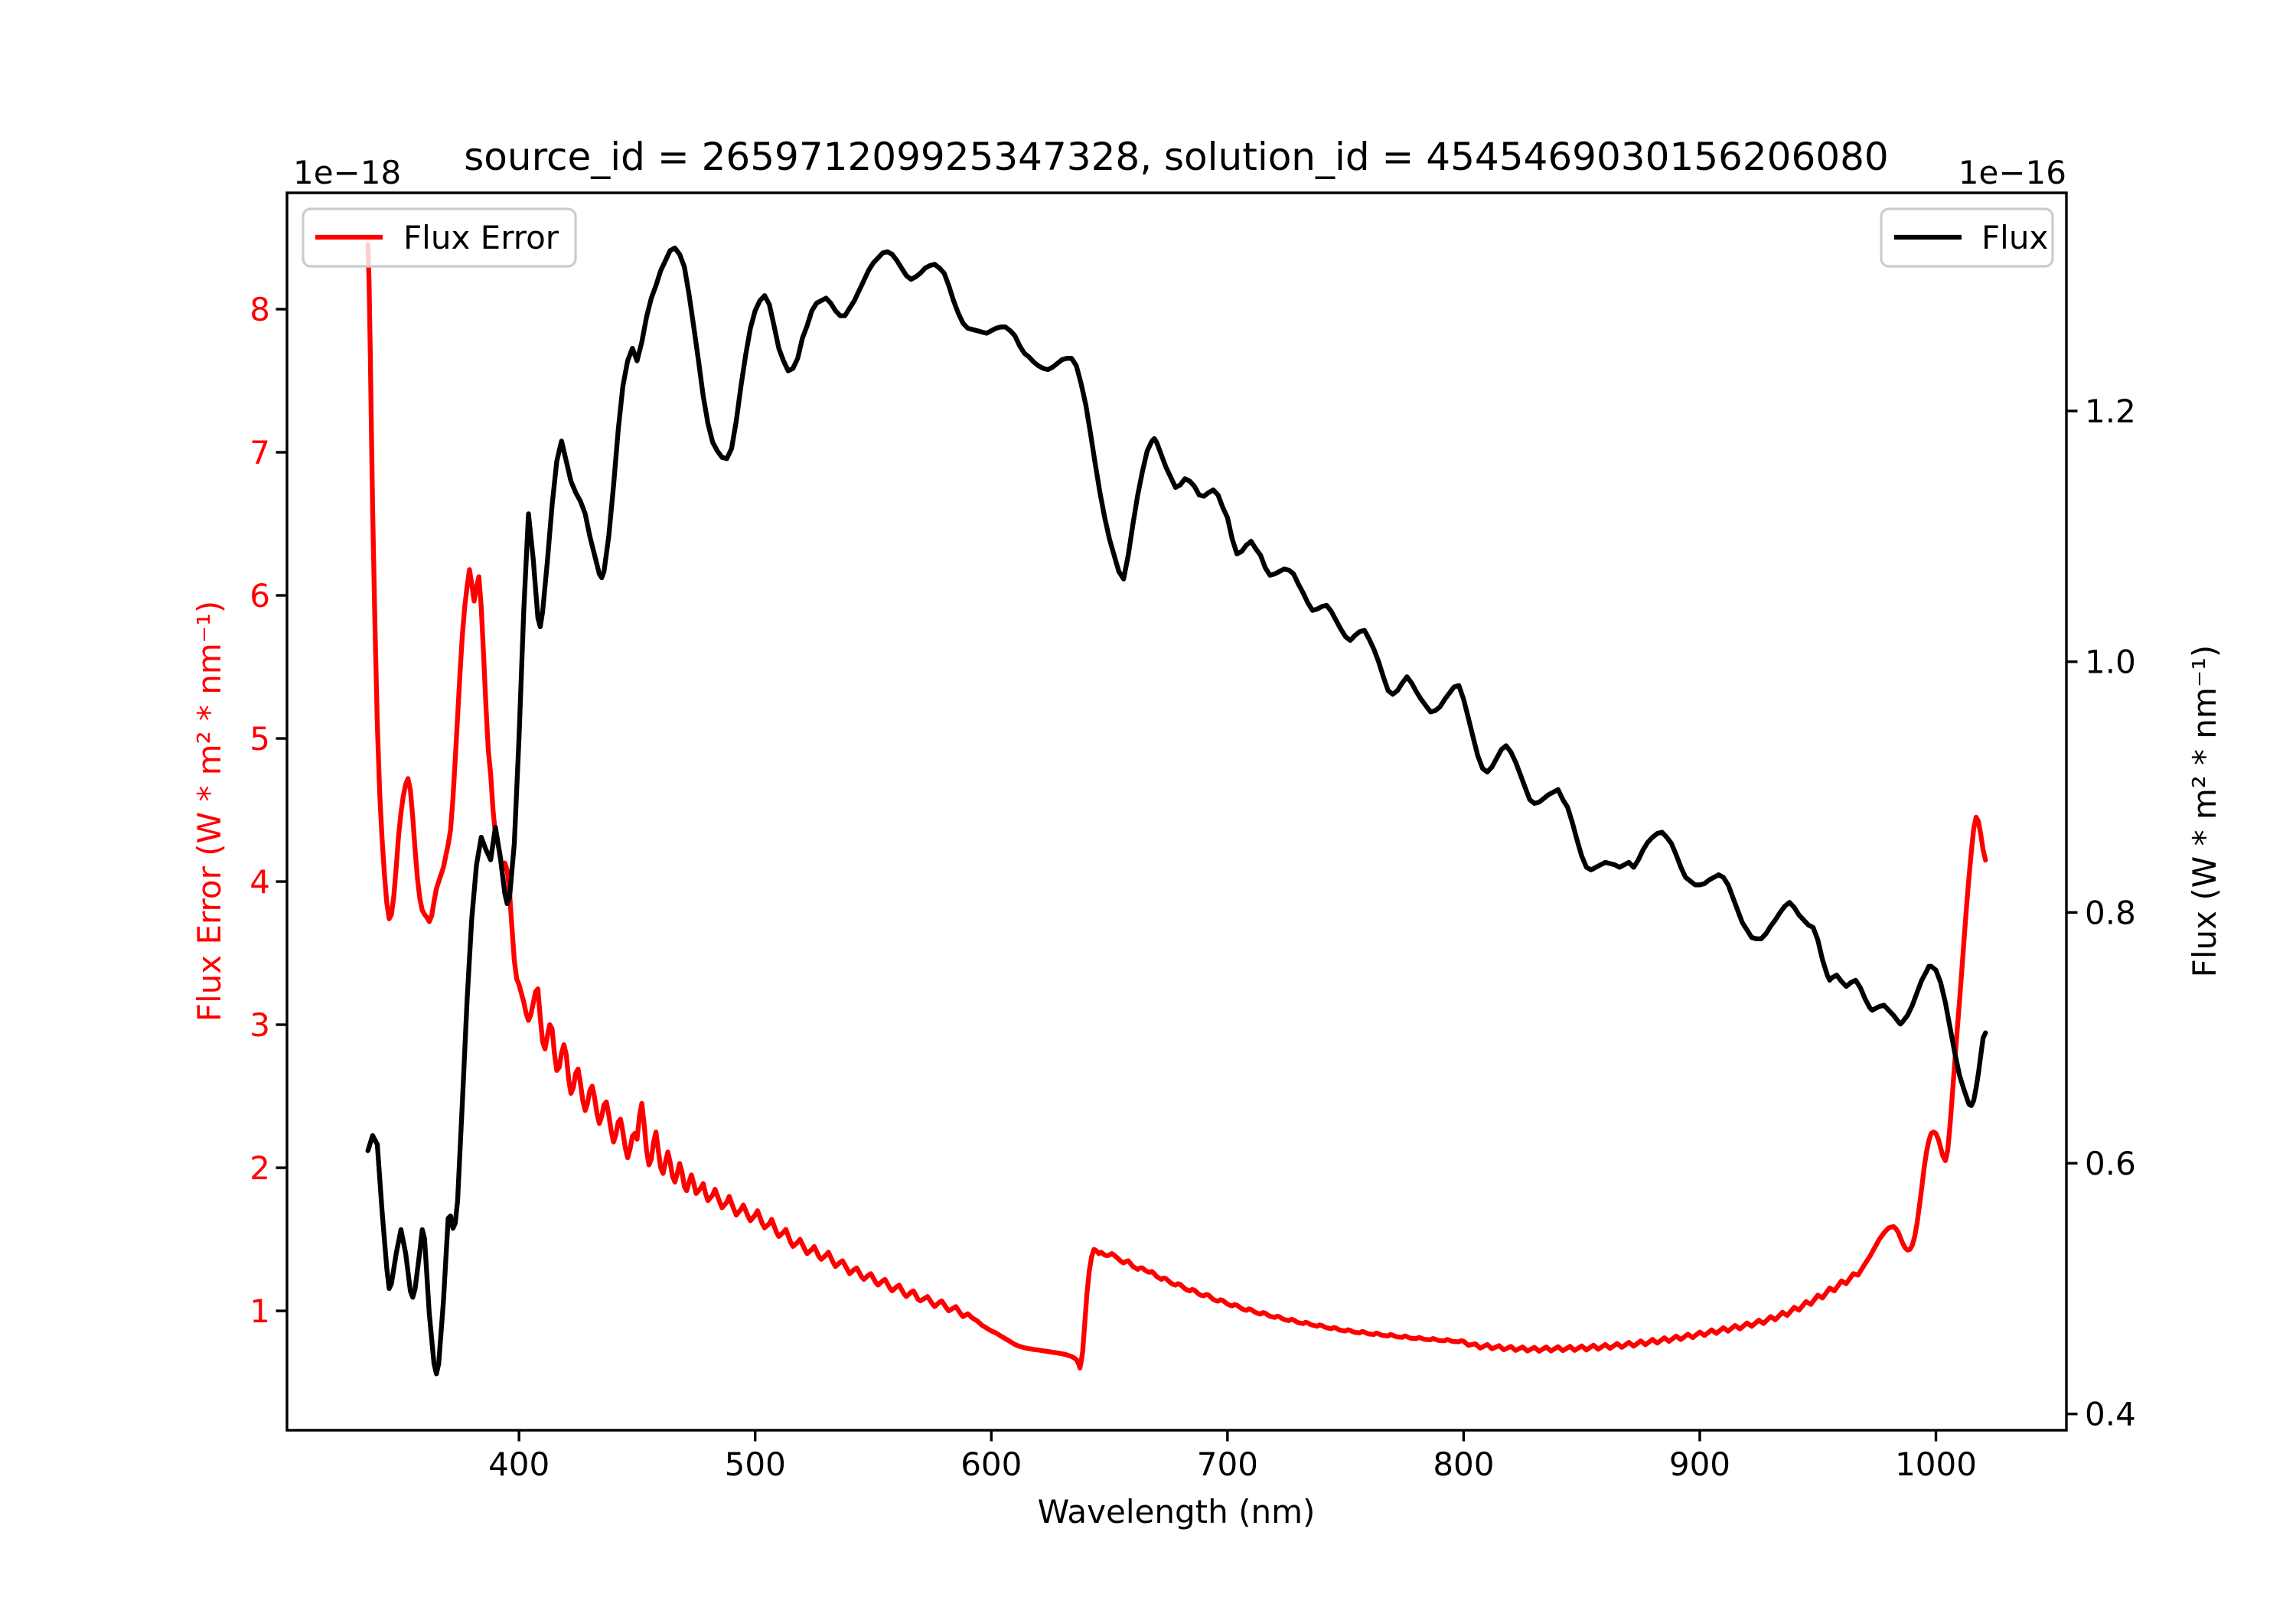 The width and height of the screenshot is (2296, 1607). What do you see at coordinates (2110, 1163) in the screenshot?
I see `y-right-tick-label: 0.6` at bounding box center [2110, 1163].